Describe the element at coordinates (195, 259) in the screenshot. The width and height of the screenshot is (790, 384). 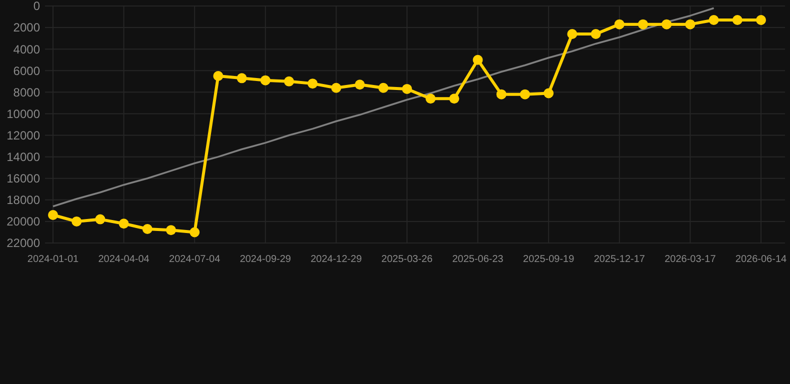
I see `x-tick-label: 2024-07-04` at that location.